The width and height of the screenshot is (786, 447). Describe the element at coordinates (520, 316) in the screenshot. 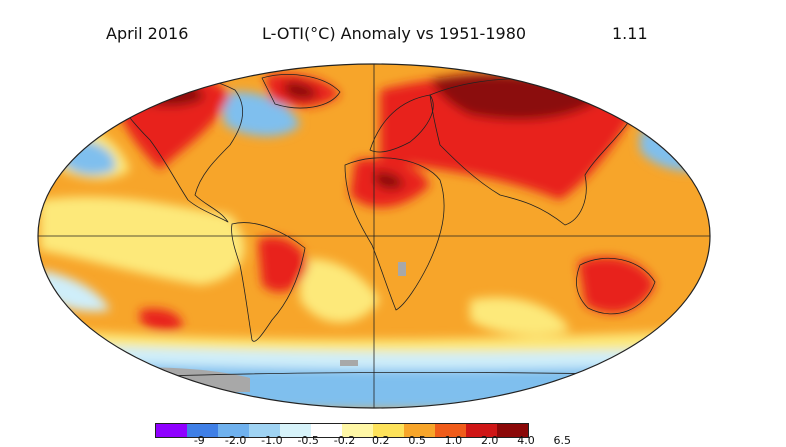

I see `mild-zone-indian-ocean` at that location.